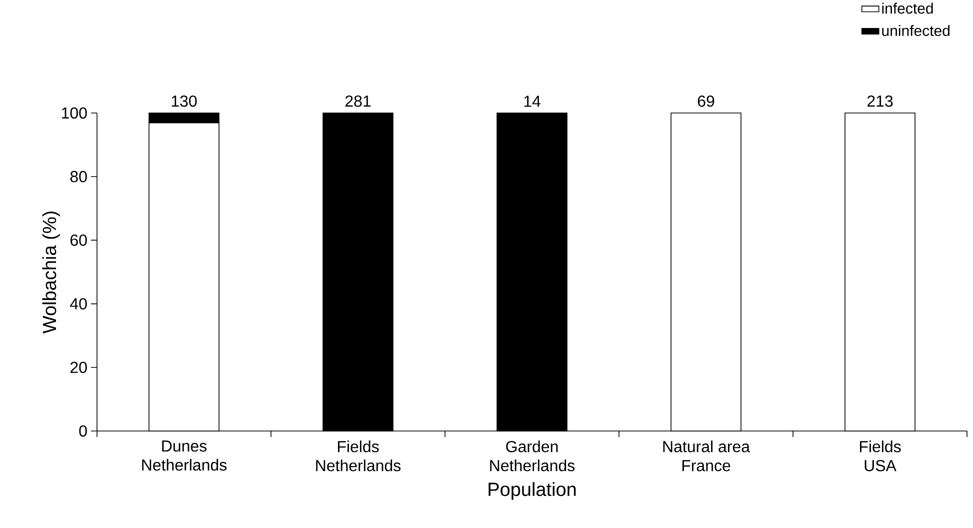 Image resolution: width=973 pixels, height=528 pixels. What do you see at coordinates (51, 273) in the screenshot?
I see `y-axis-title: Wolbachia (%)` at bounding box center [51, 273].